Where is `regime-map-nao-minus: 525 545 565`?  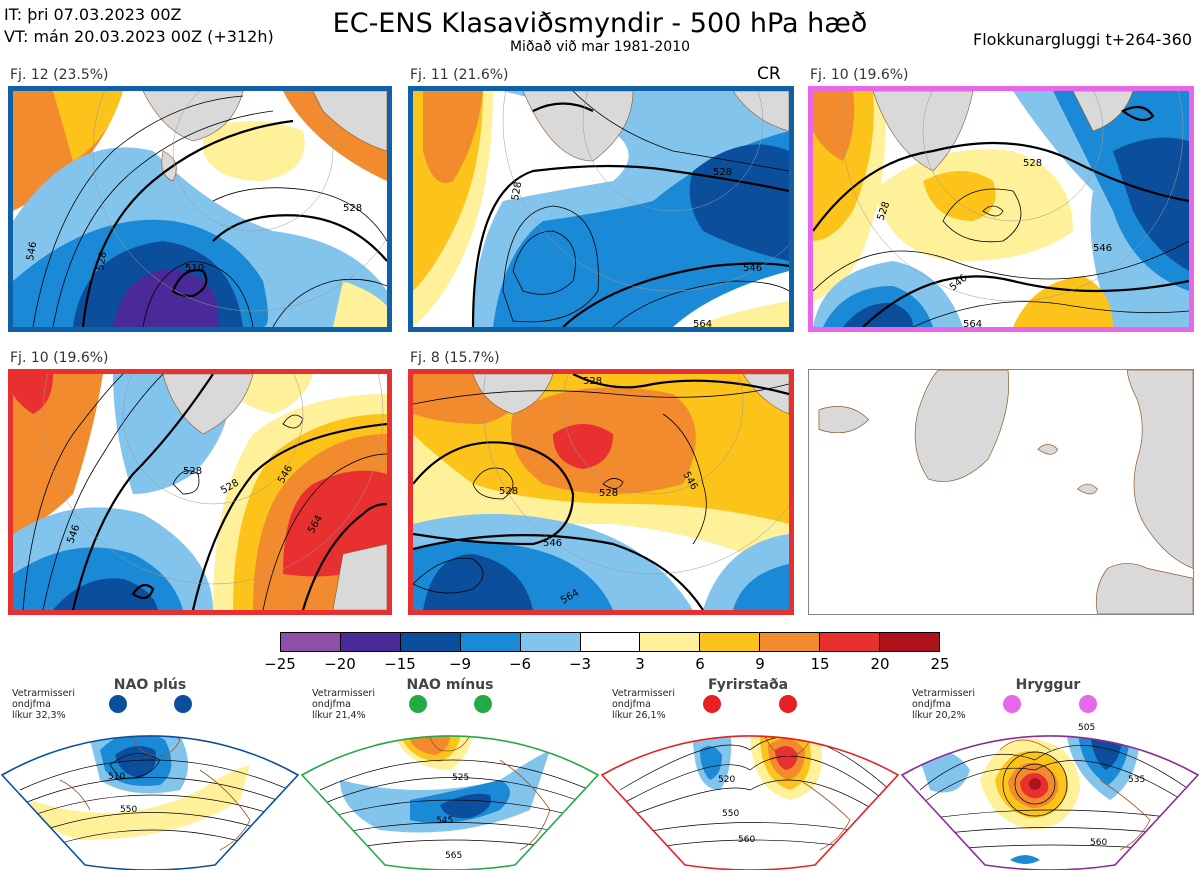 regime-map-nao-minus: 525 545 565 is located at coordinates (450, 782).